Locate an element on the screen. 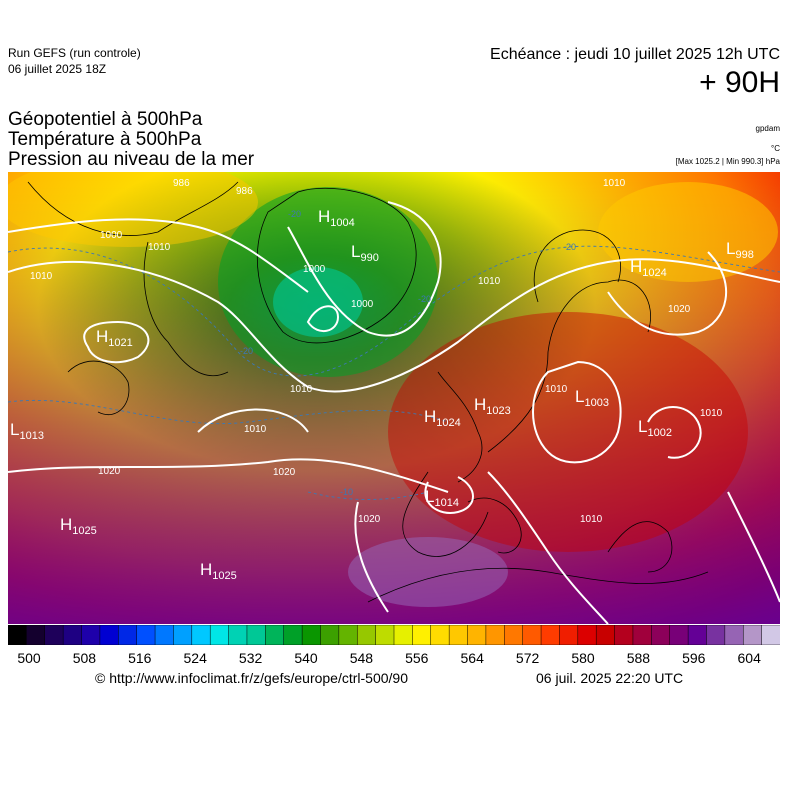 This screenshot has width=788, height=789. colorbar-tick: 572 is located at coordinates (527, 658).